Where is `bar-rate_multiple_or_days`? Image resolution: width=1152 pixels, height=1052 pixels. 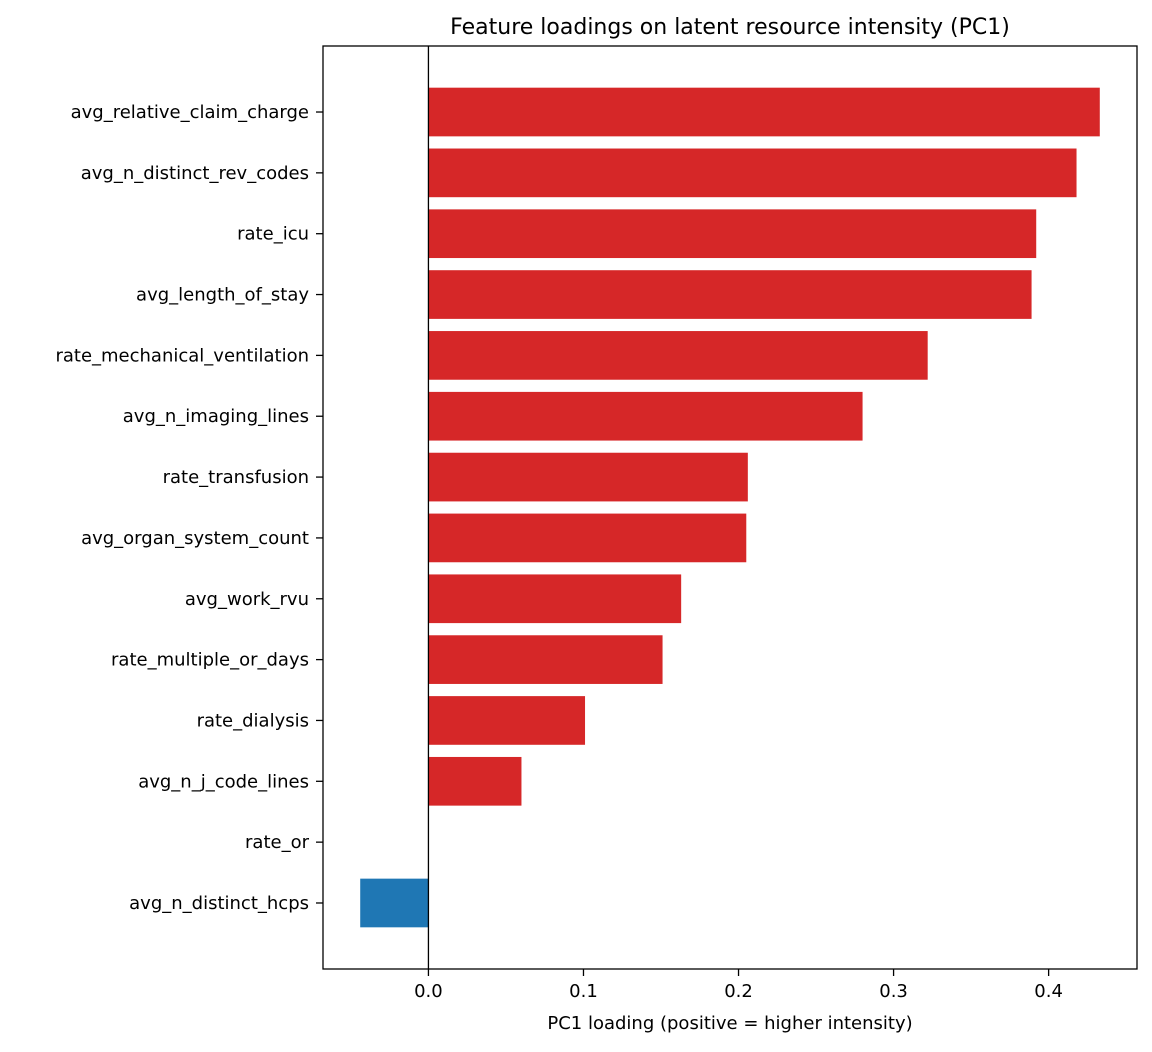 bar-rate_multiple_or_days is located at coordinates (545, 659).